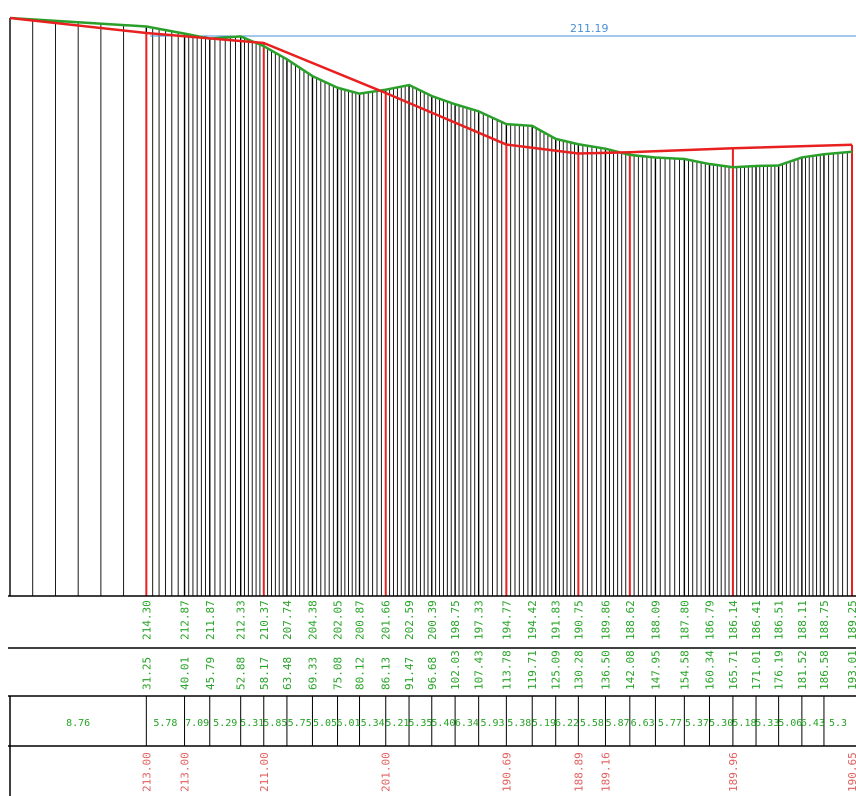 The width and height of the screenshot is (856, 796). I want to click on ground-elevation-label: 188.75, so click(824, 620).